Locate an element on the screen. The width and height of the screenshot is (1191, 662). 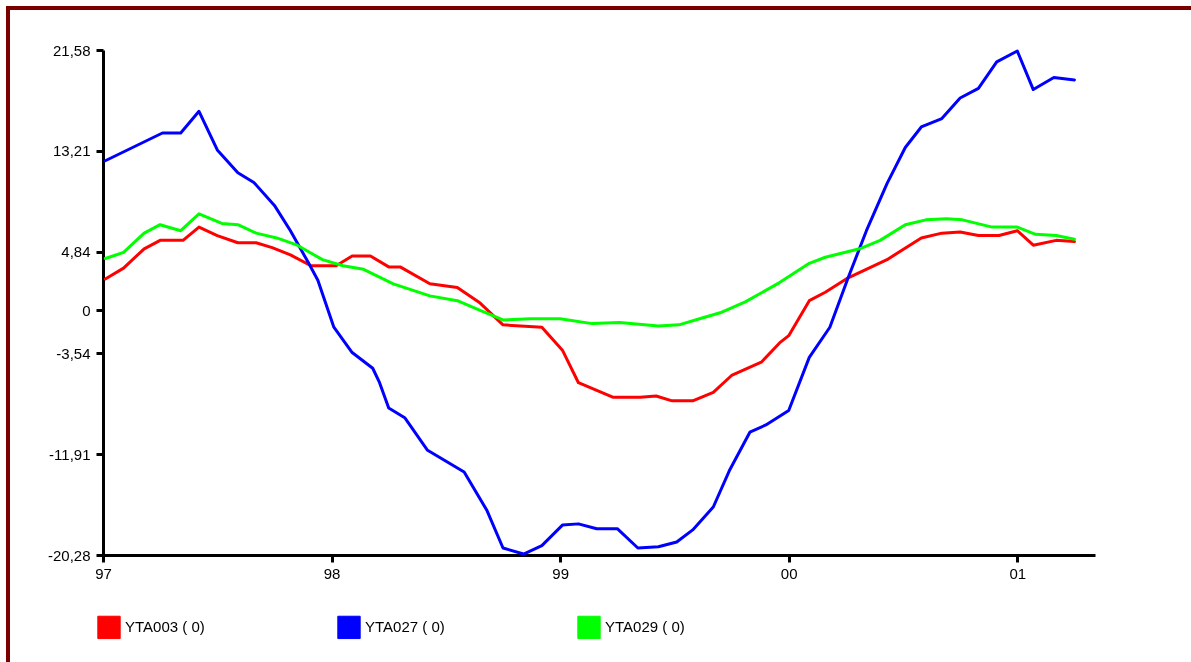
x-tick-label: 00 is located at coordinates (789, 573).